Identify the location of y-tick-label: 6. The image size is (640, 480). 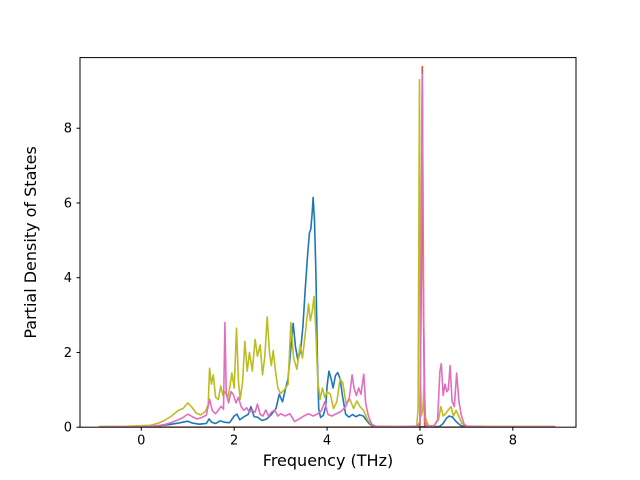
(68, 203).